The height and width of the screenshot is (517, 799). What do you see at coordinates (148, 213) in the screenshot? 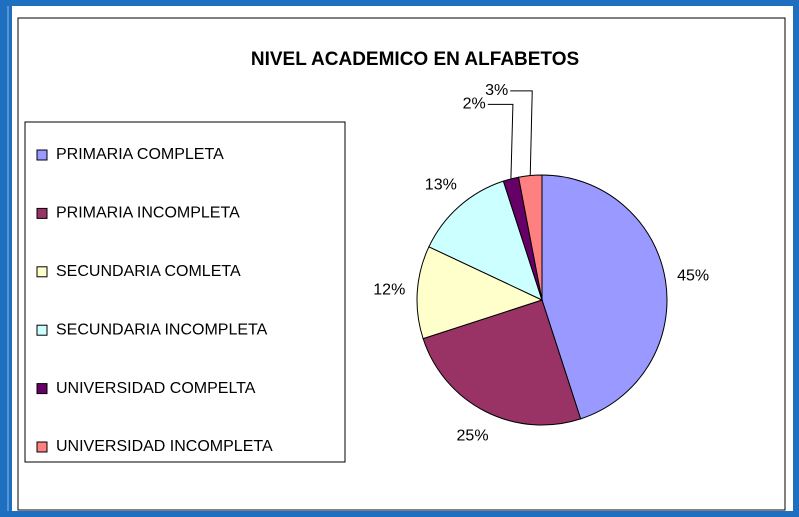
I see `legend-label: PRIMARIA INCOMPLETA` at bounding box center [148, 213].